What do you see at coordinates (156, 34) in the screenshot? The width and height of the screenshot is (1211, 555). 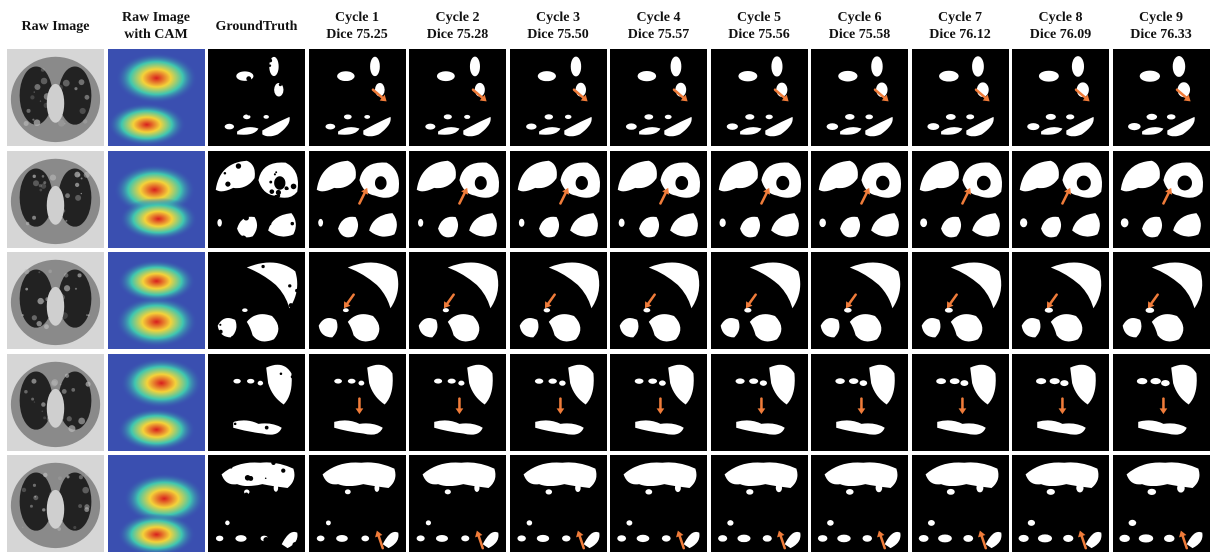 I see `column-subtitle: with CAM` at bounding box center [156, 34].